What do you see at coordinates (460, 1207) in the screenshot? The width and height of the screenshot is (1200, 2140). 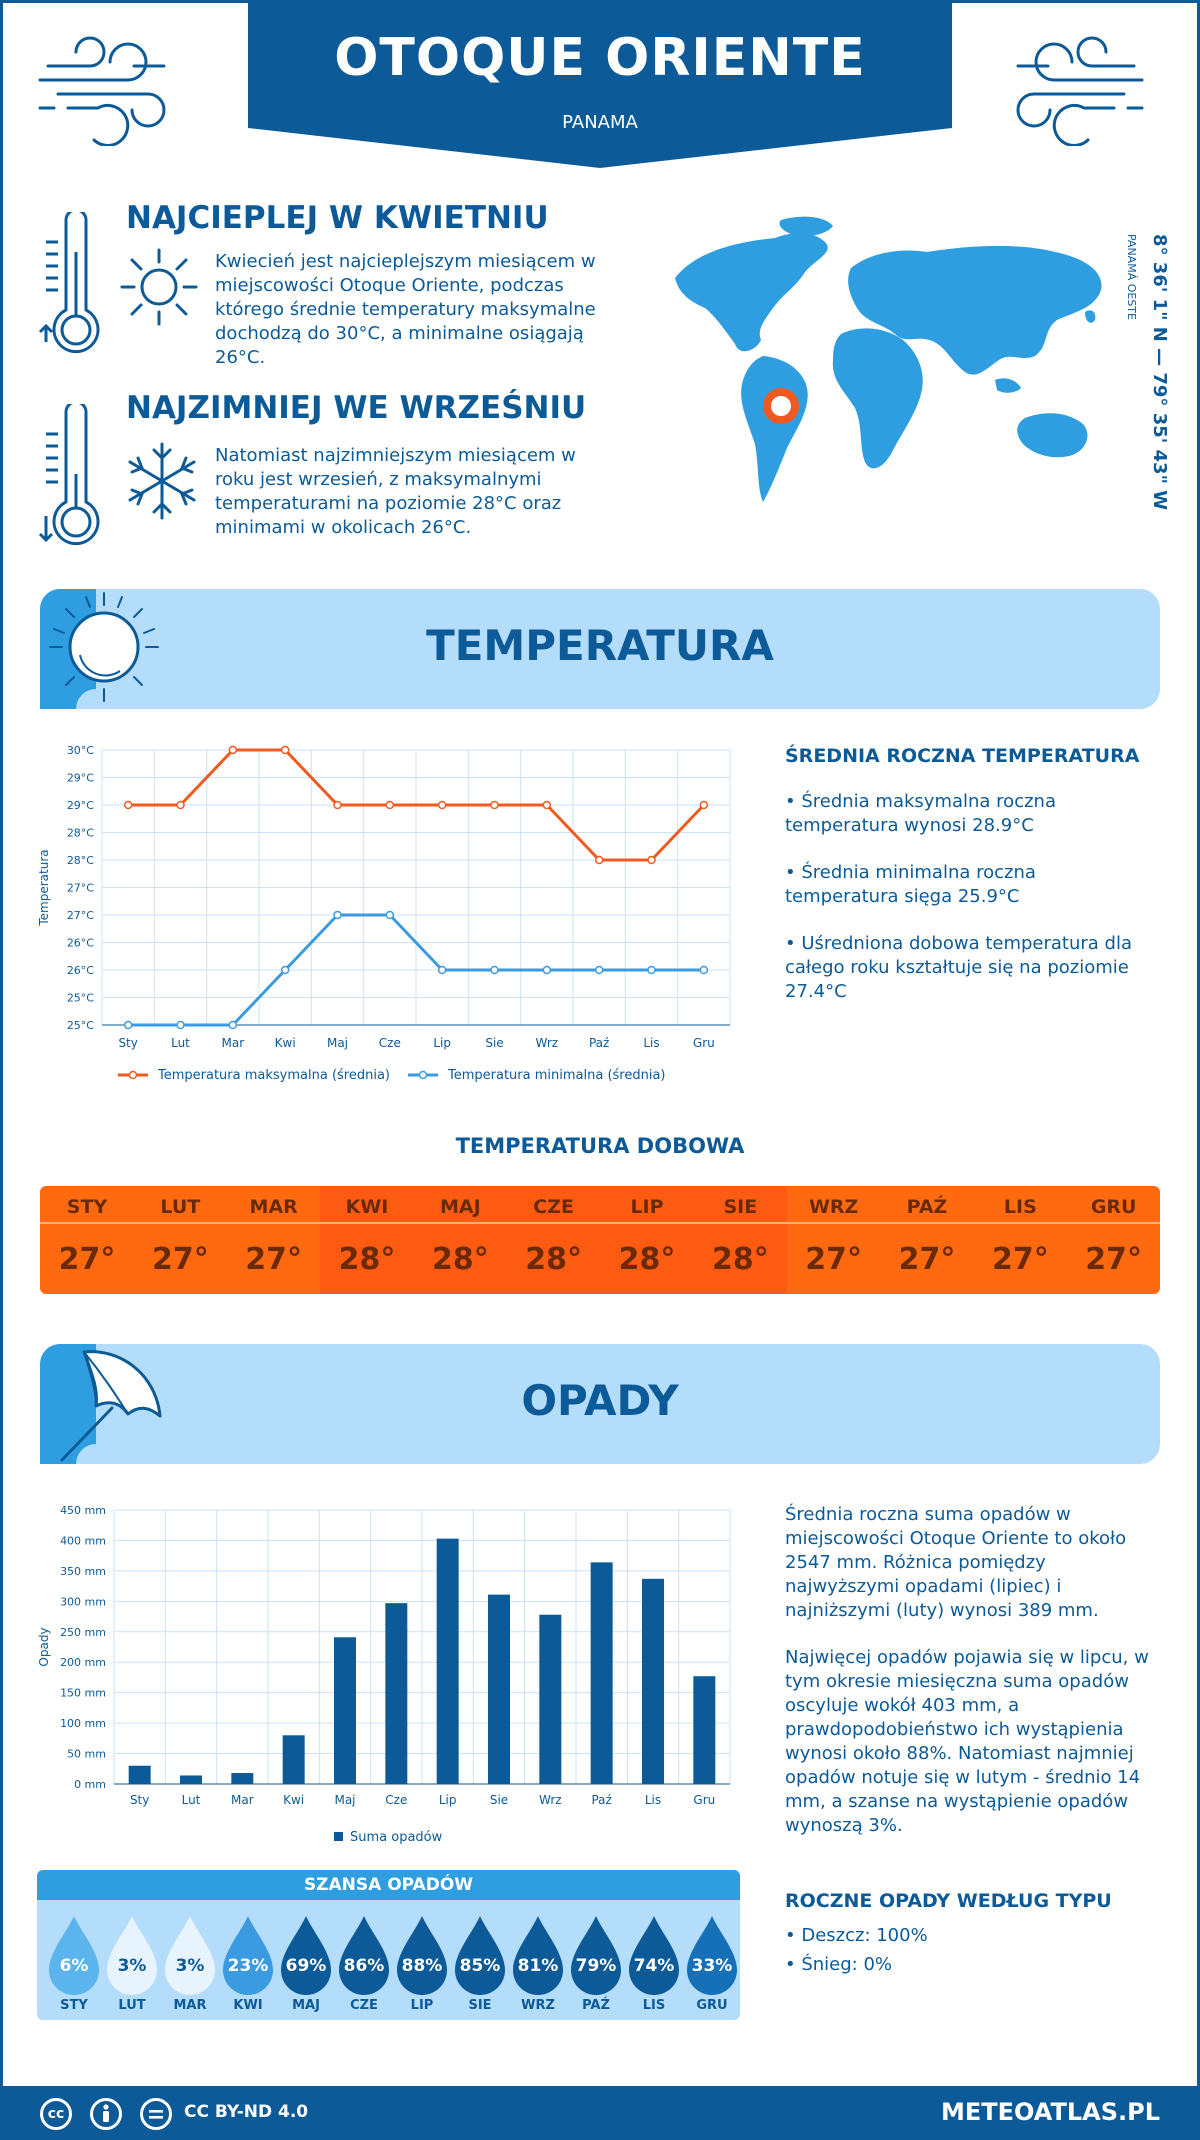 I see `daily-month-label: MAJ` at bounding box center [460, 1207].